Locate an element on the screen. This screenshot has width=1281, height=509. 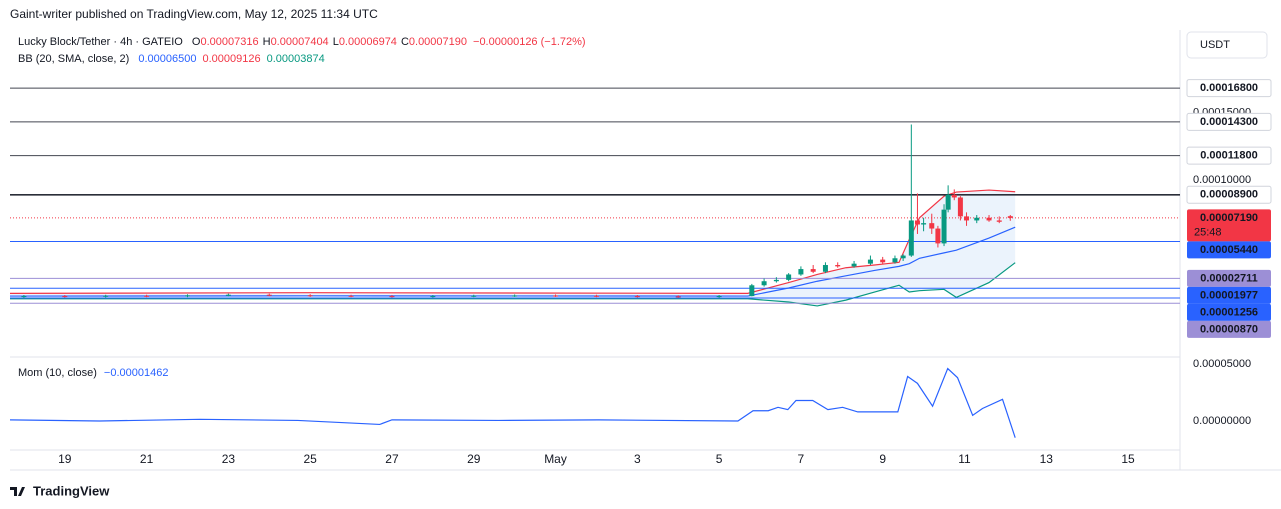
logo: TradingView is located at coordinates (60, 490).